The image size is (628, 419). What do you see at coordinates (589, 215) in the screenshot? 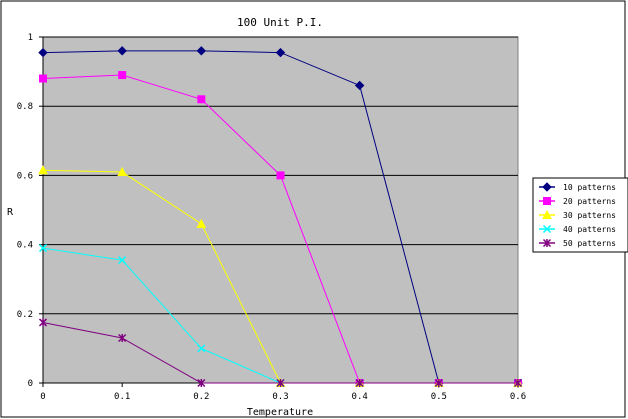
I see `legend-label: 30 patterns` at bounding box center [589, 215].